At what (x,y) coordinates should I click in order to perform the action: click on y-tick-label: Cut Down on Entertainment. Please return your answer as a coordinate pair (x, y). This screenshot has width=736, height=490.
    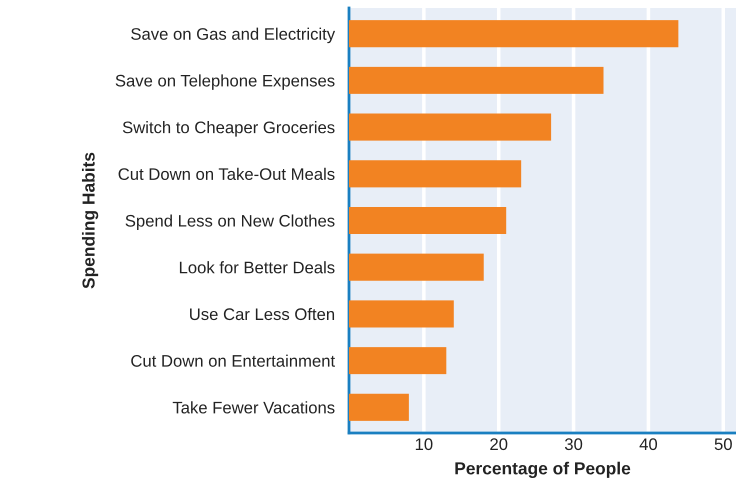
    Looking at the image, I should click on (233, 360).